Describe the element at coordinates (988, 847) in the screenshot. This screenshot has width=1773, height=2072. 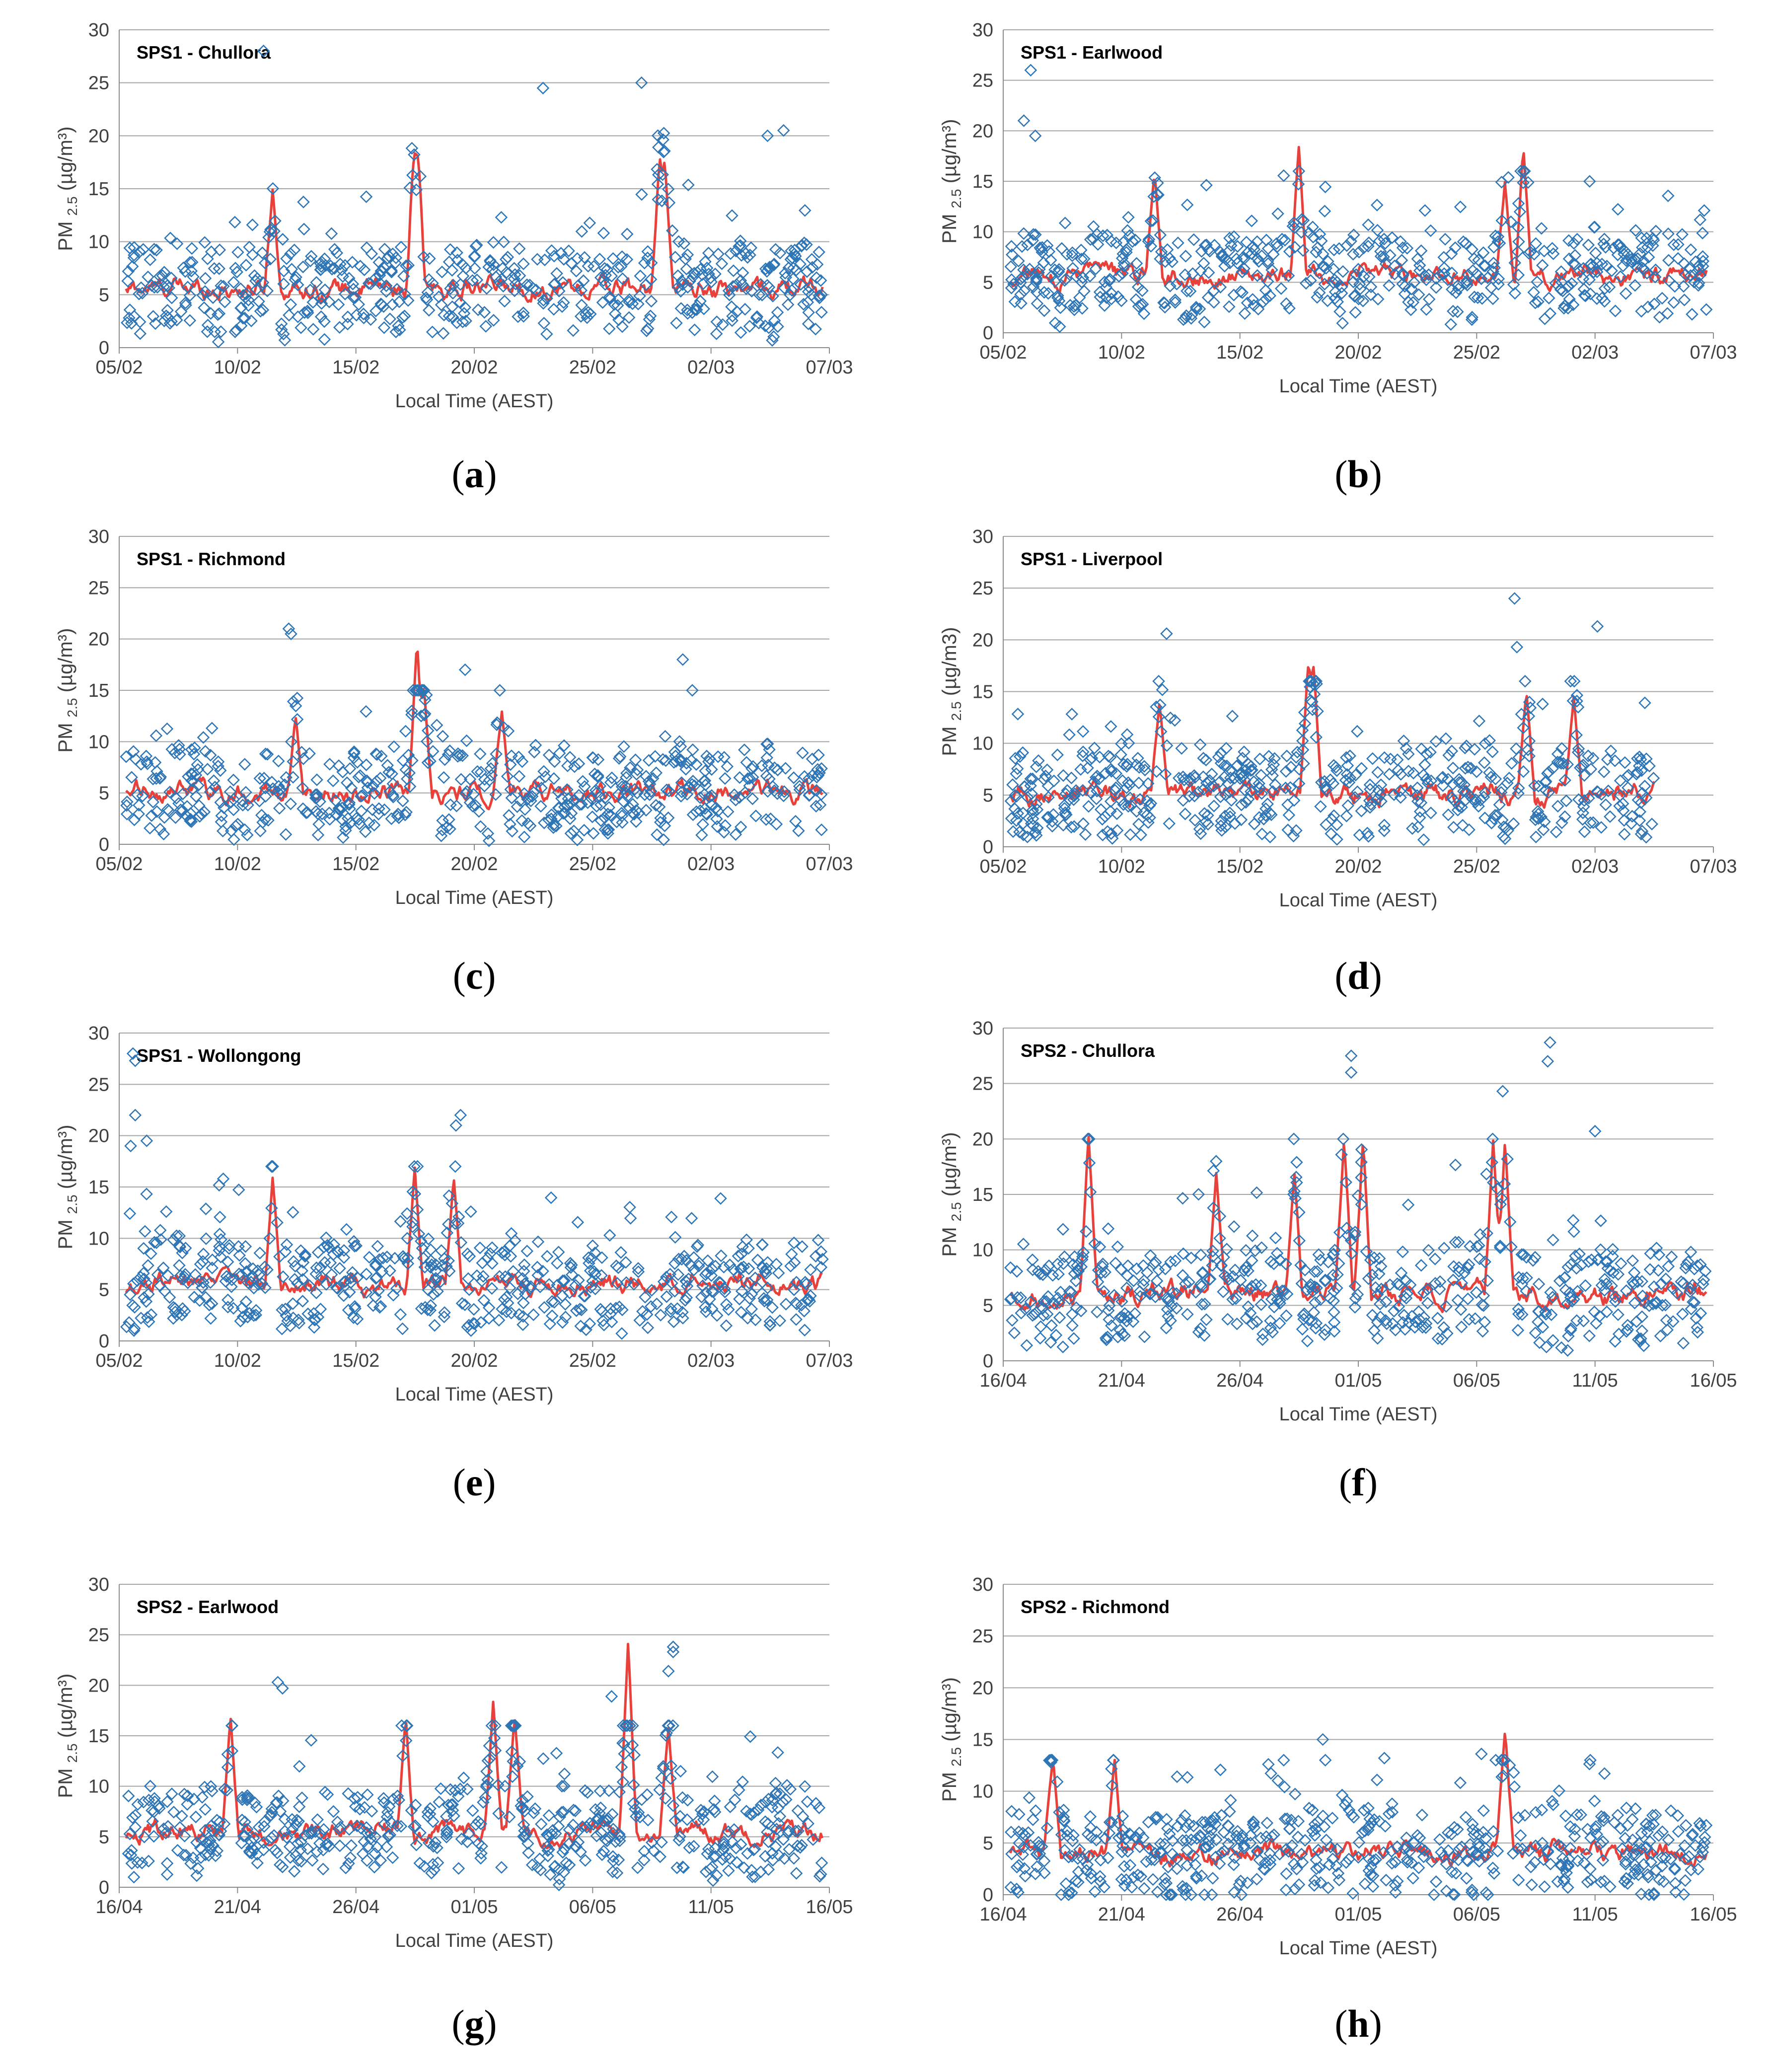
I see `y-tick-label: 0` at that location.